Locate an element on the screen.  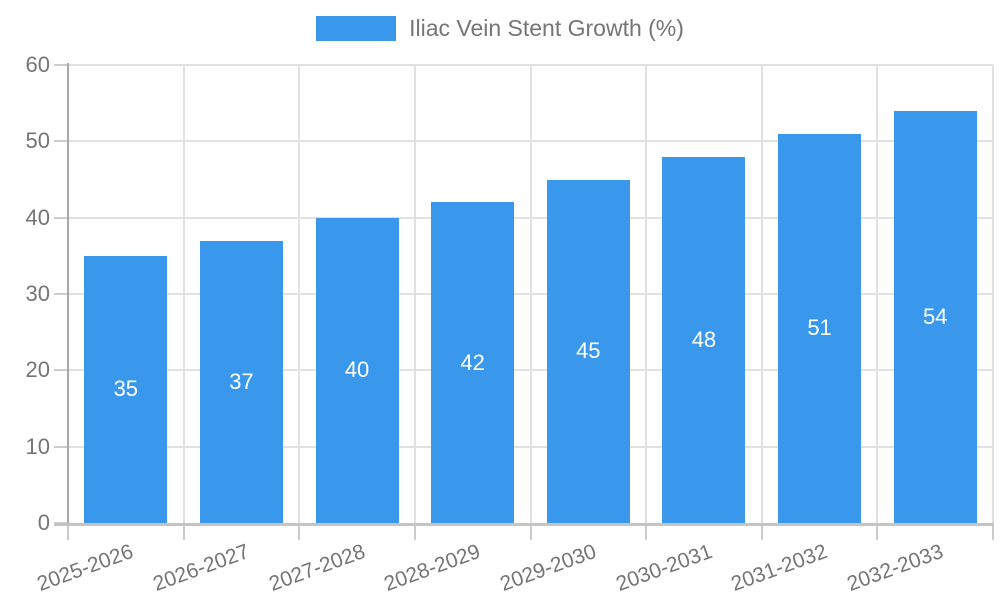
y-tick-label: 40 is located at coordinates (37, 217).